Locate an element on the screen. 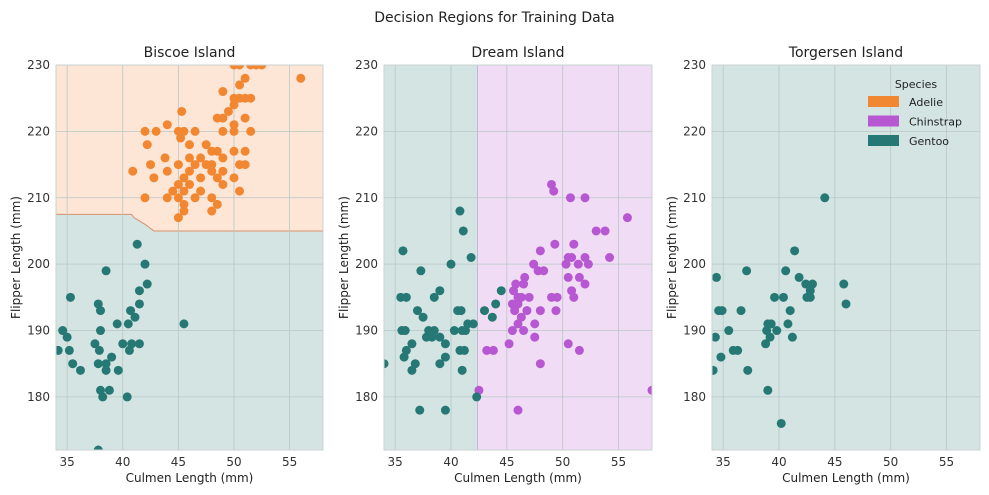  y-tick-label: 180 is located at coordinates (38, 397).